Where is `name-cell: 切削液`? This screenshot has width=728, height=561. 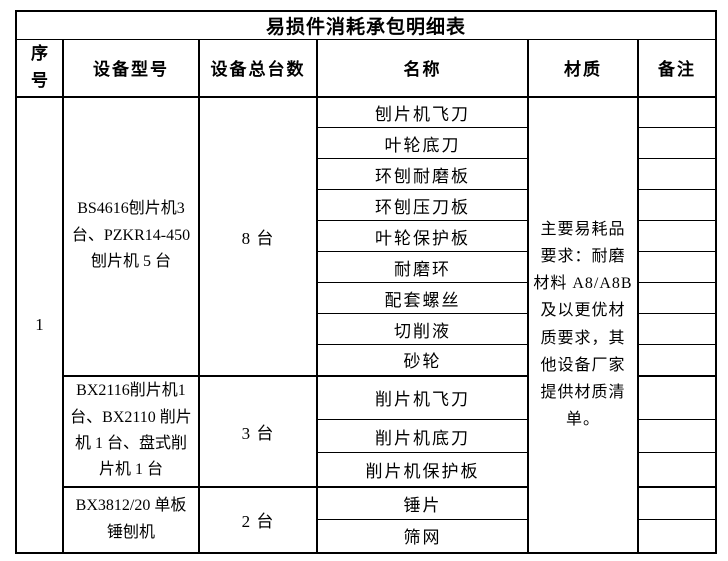
name-cell: 切削液 is located at coordinates (422, 329).